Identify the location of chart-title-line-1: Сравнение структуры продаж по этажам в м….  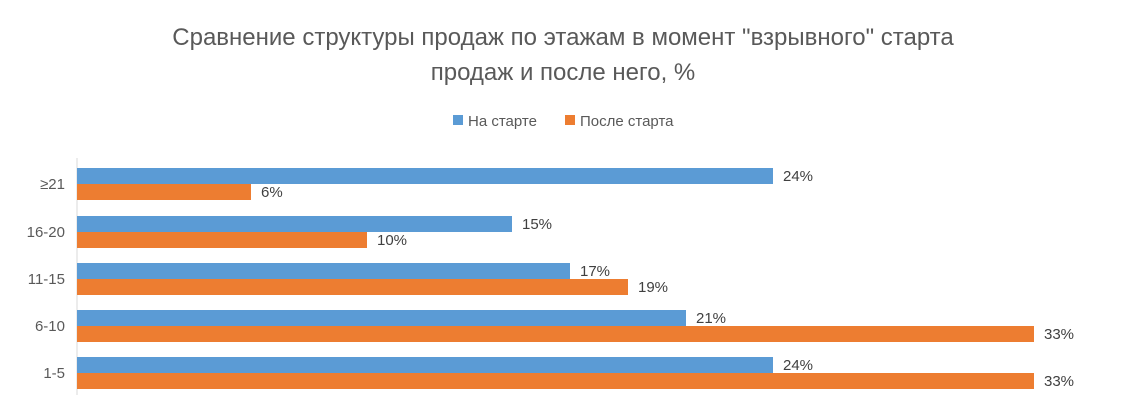
(563, 37).